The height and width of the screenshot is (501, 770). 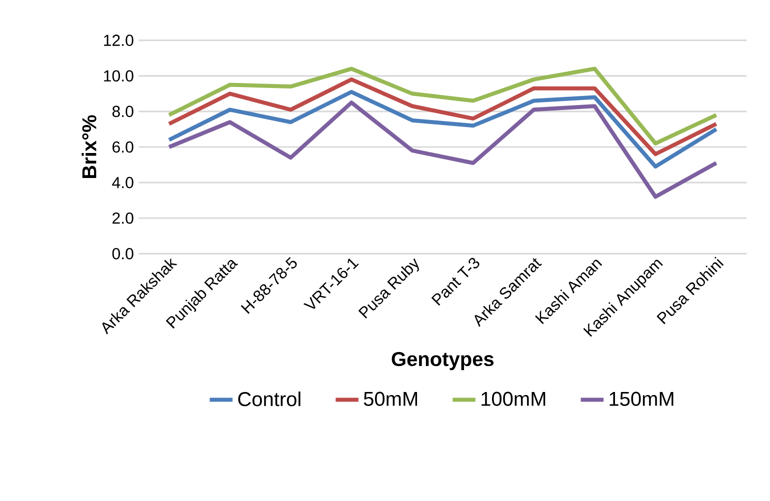 What do you see at coordinates (514, 399) in the screenshot?
I see `legend-label: 100mM` at bounding box center [514, 399].